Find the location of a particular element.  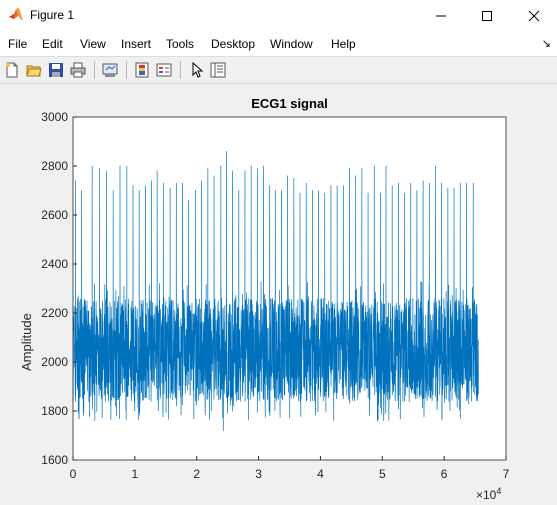

x-tick-label: 2 is located at coordinates (196, 474).